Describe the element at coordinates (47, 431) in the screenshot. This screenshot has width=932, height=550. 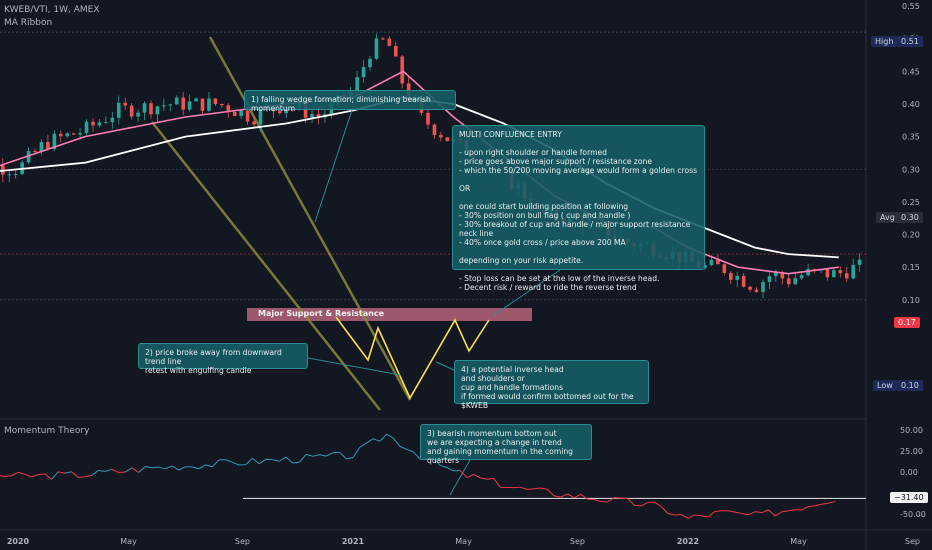
I see `momentum-panel-title: Momentum Theory` at that location.